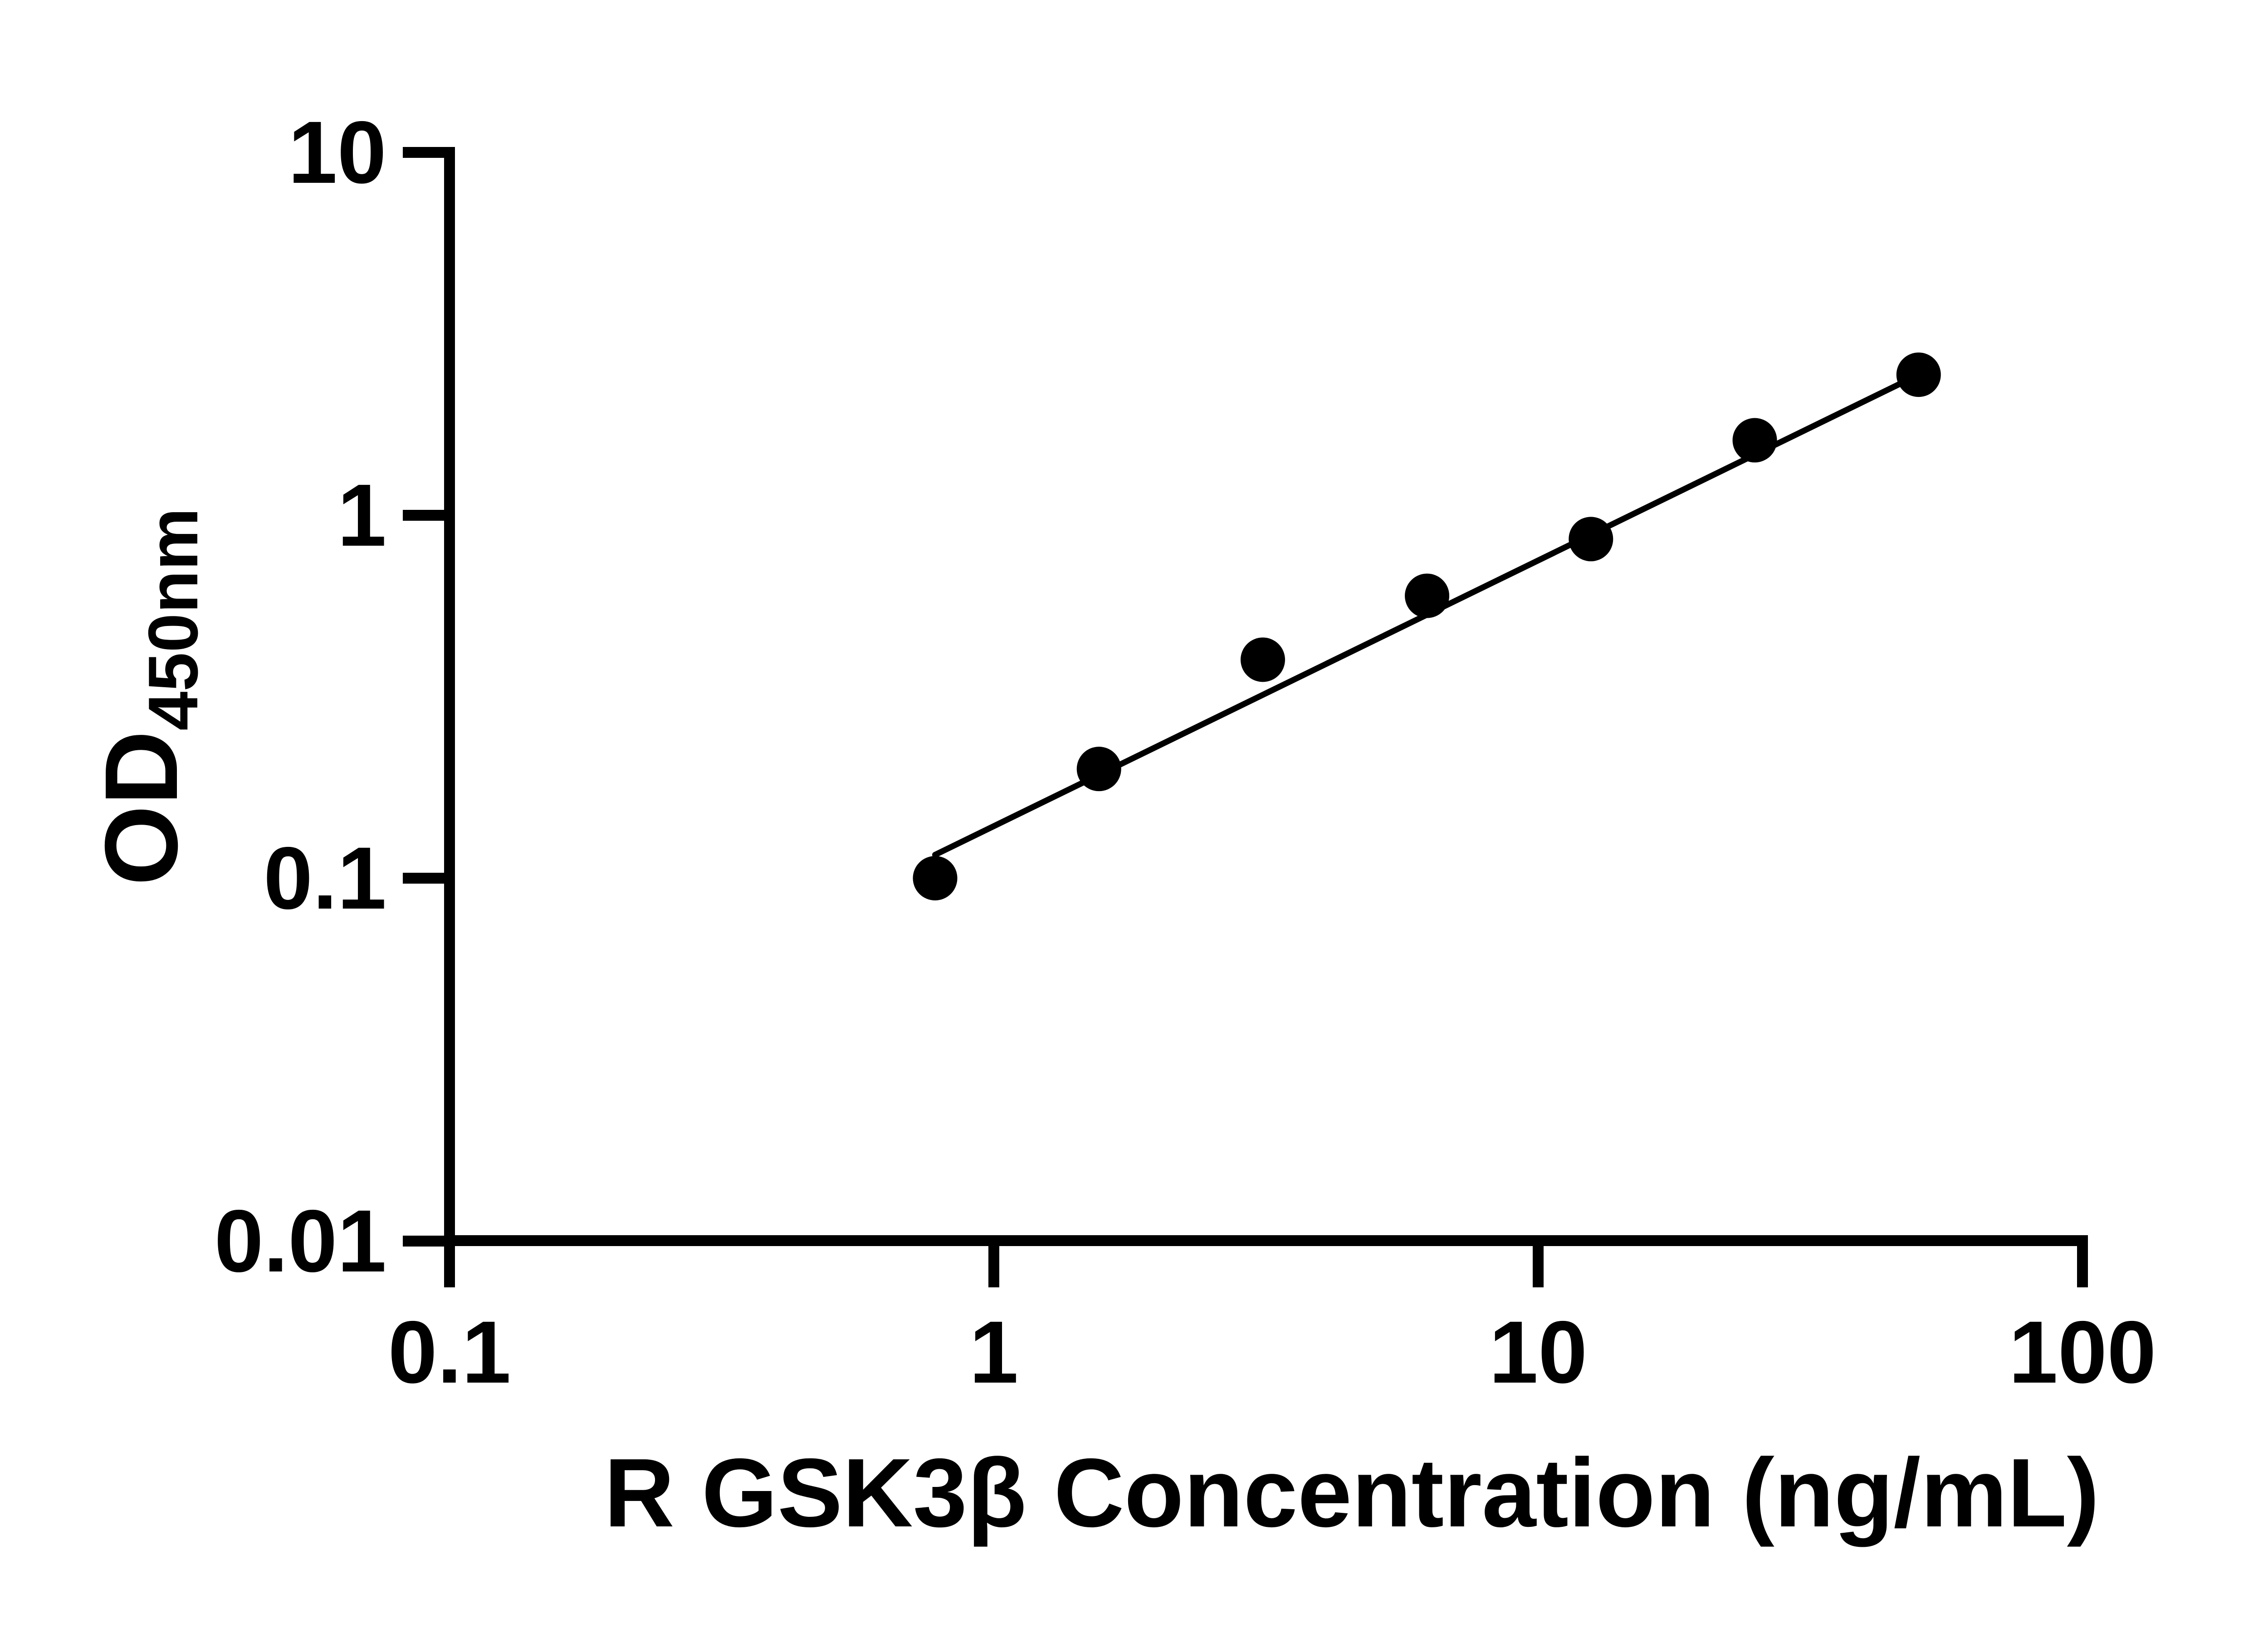 Image resolution: width=2268 pixels, height=1633 pixels. I want to click on y-tick-label: 0.1, so click(325, 878).